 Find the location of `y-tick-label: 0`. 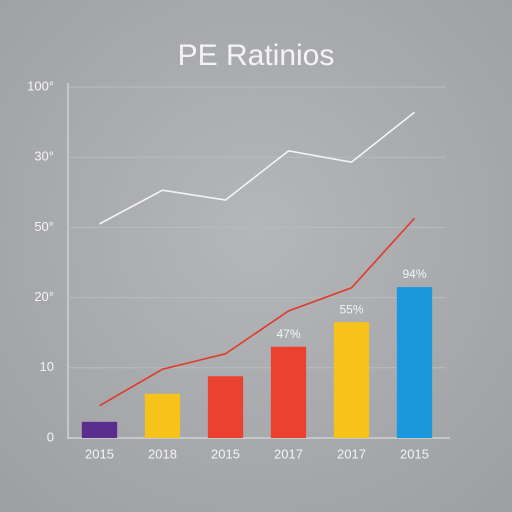

y-tick-label: 0 is located at coordinates (50, 436).